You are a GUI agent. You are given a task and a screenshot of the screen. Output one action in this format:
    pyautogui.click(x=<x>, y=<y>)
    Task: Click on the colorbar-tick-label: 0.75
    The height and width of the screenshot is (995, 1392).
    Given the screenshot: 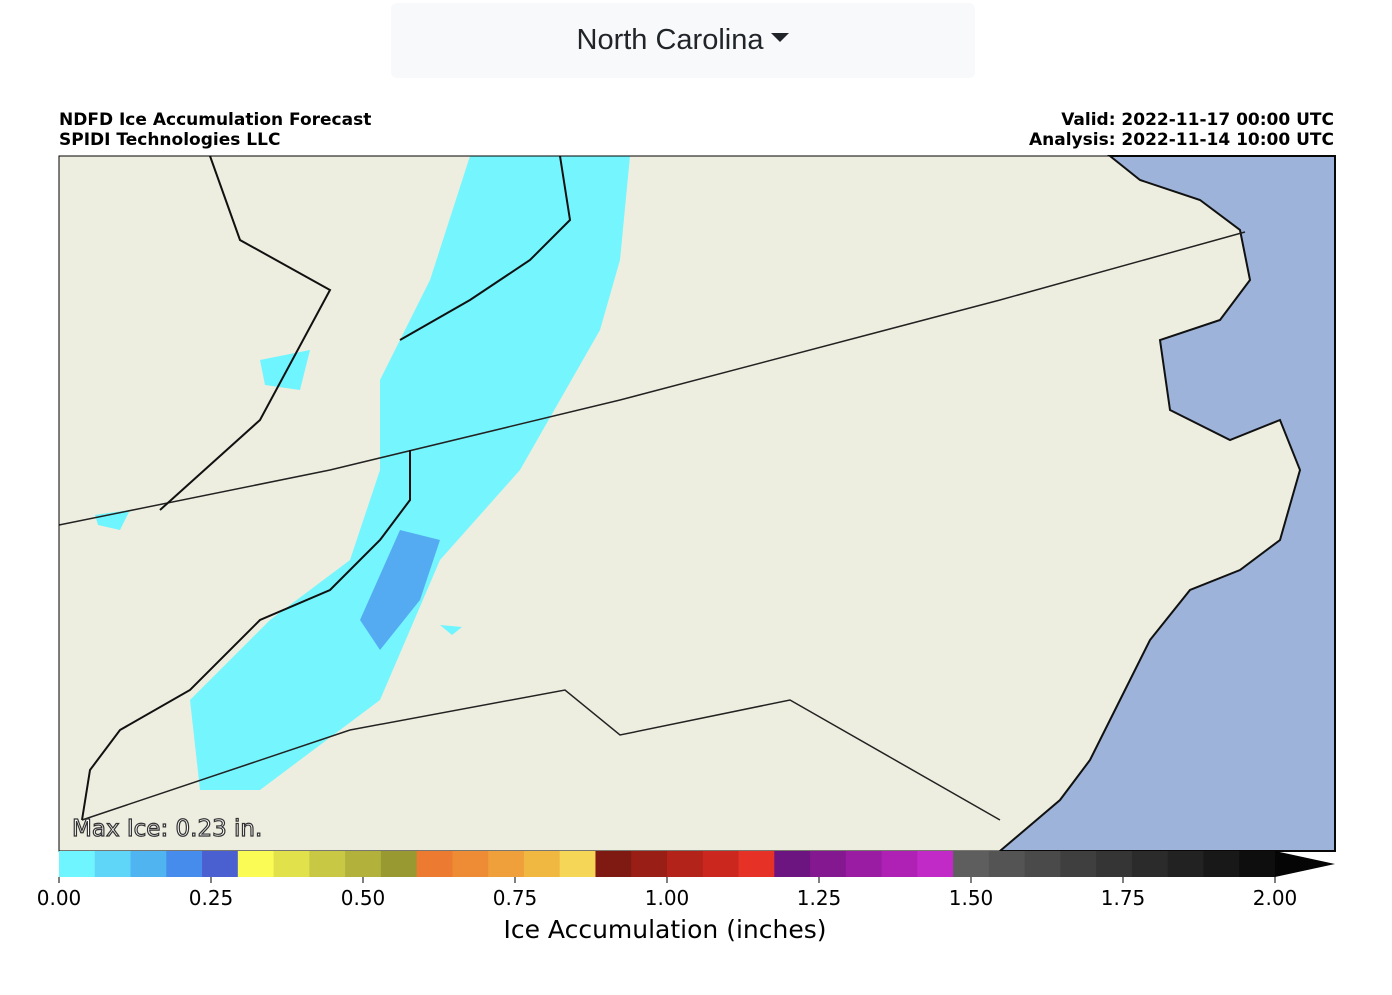 What is the action you would take?
    pyautogui.click(x=515, y=898)
    